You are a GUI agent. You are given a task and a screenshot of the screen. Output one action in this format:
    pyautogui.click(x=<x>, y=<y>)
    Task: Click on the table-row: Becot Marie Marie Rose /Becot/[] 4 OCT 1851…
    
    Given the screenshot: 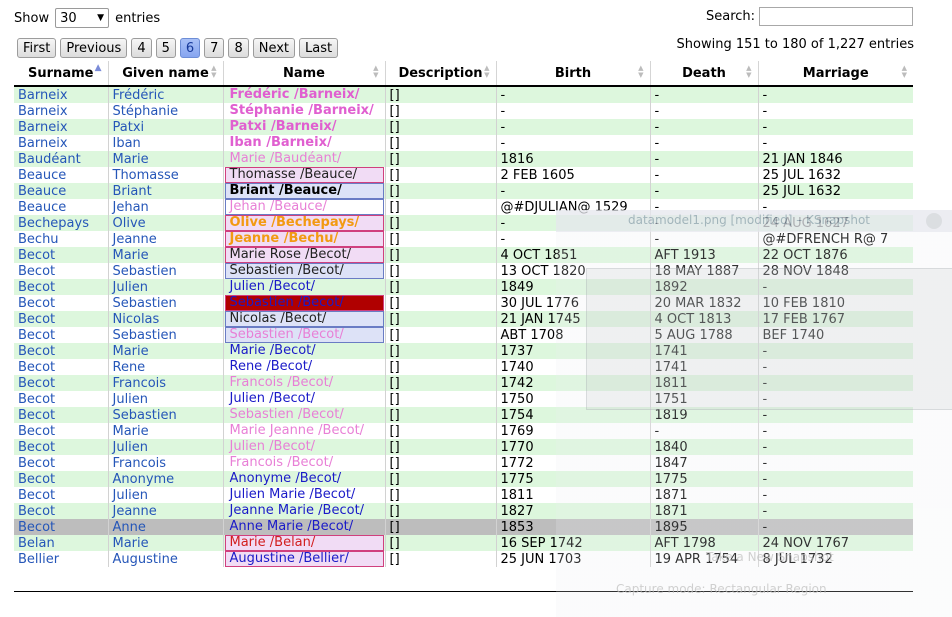 What is the action you would take?
    pyautogui.click(x=463, y=255)
    